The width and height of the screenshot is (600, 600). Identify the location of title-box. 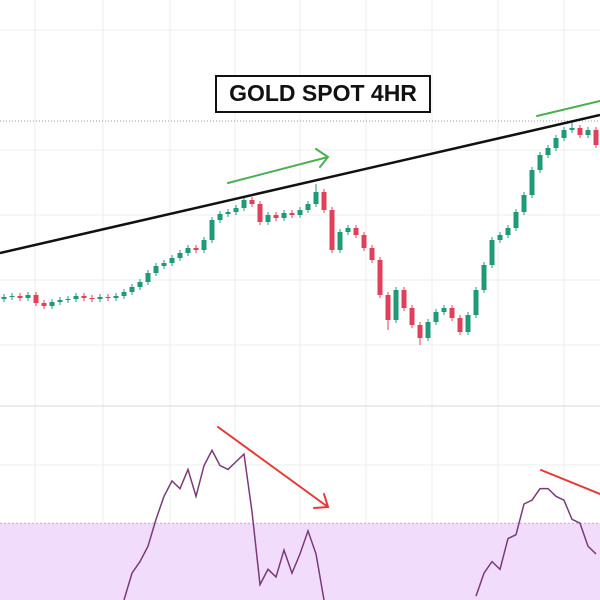
(323, 94).